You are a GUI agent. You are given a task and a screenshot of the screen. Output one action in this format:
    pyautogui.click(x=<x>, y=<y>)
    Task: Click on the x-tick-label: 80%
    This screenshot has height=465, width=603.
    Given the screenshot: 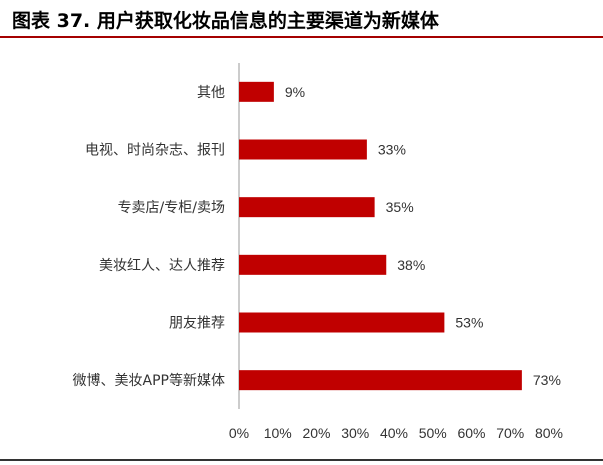 What is the action you would take?
    pyautogui.click(x=549, y=433)
    